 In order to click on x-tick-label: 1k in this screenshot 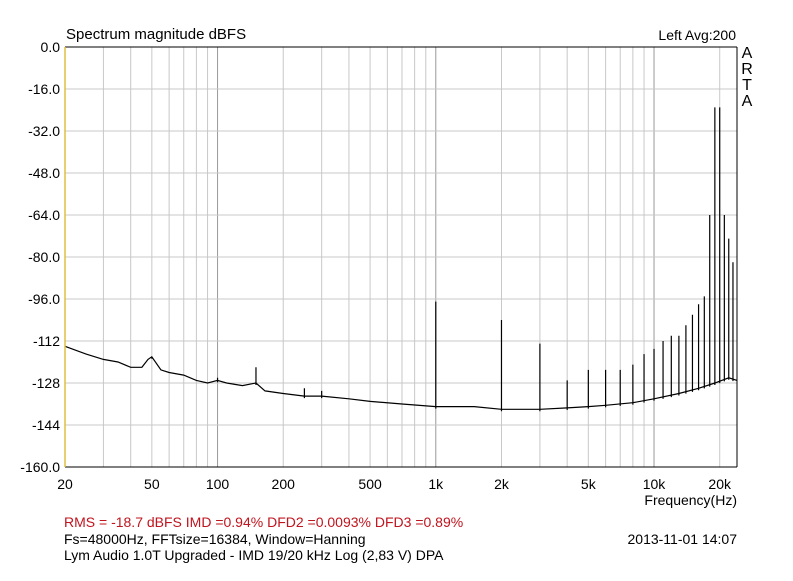, I will do `click(436, 484)`.